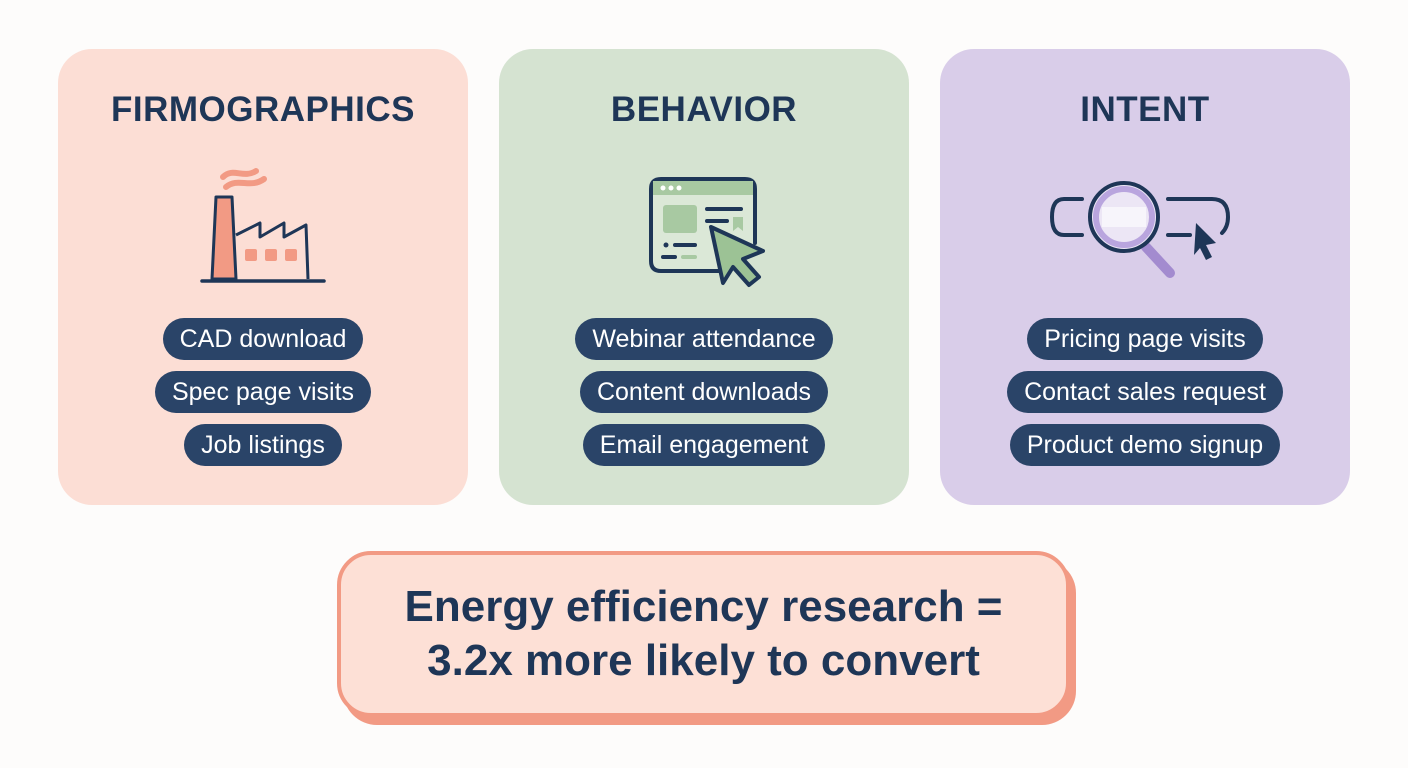  What do you see at coordinates (263, 445) in the screenshot?
I see `signal-pill: Job listings` at bounding box center [263, 445].